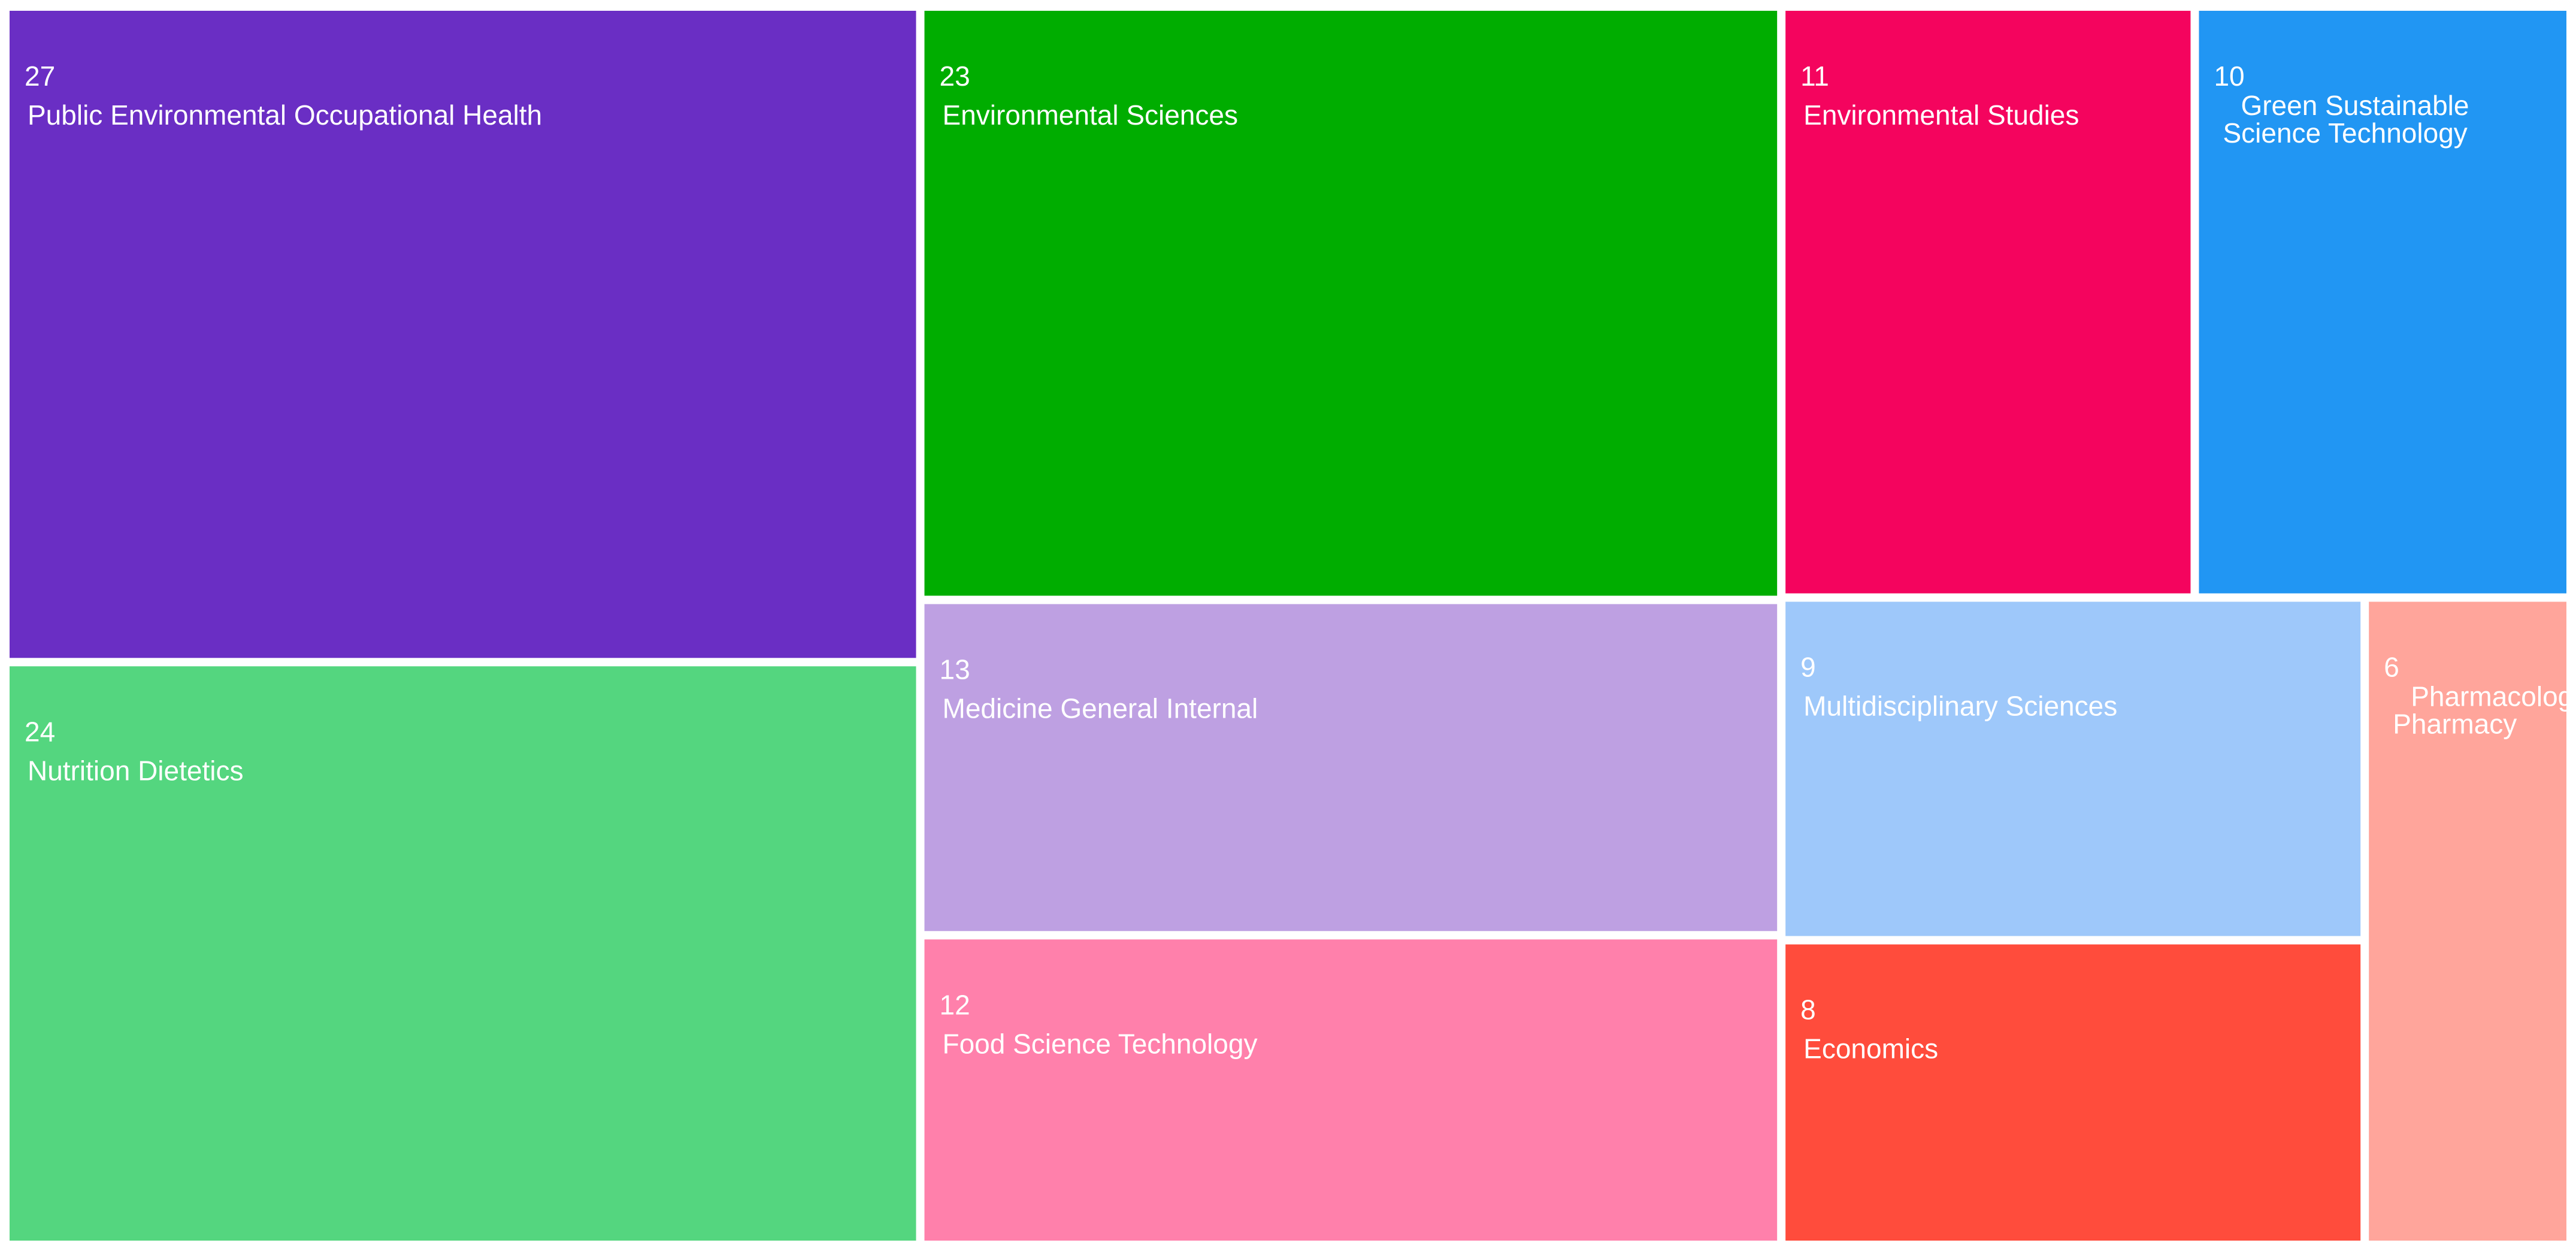  Describe the element at coordinates (2346, 119) in the screenshot. I see `tile-label: Green Sustainable Science Technology` at that location.